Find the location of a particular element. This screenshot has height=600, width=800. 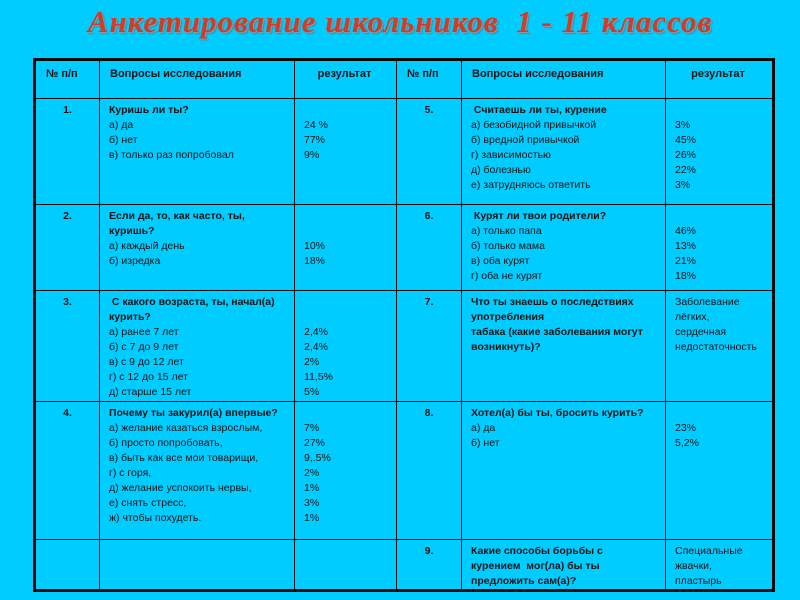

question-title: Хотел(а) бы ты, бросить курить? is located at coordinates (566, 413).